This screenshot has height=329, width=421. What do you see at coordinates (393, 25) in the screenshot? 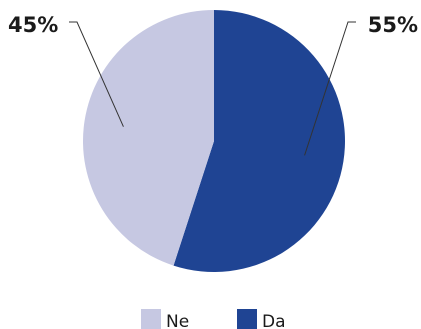
I see `slice-label-da: 55%` at bounding box center [393, 25].